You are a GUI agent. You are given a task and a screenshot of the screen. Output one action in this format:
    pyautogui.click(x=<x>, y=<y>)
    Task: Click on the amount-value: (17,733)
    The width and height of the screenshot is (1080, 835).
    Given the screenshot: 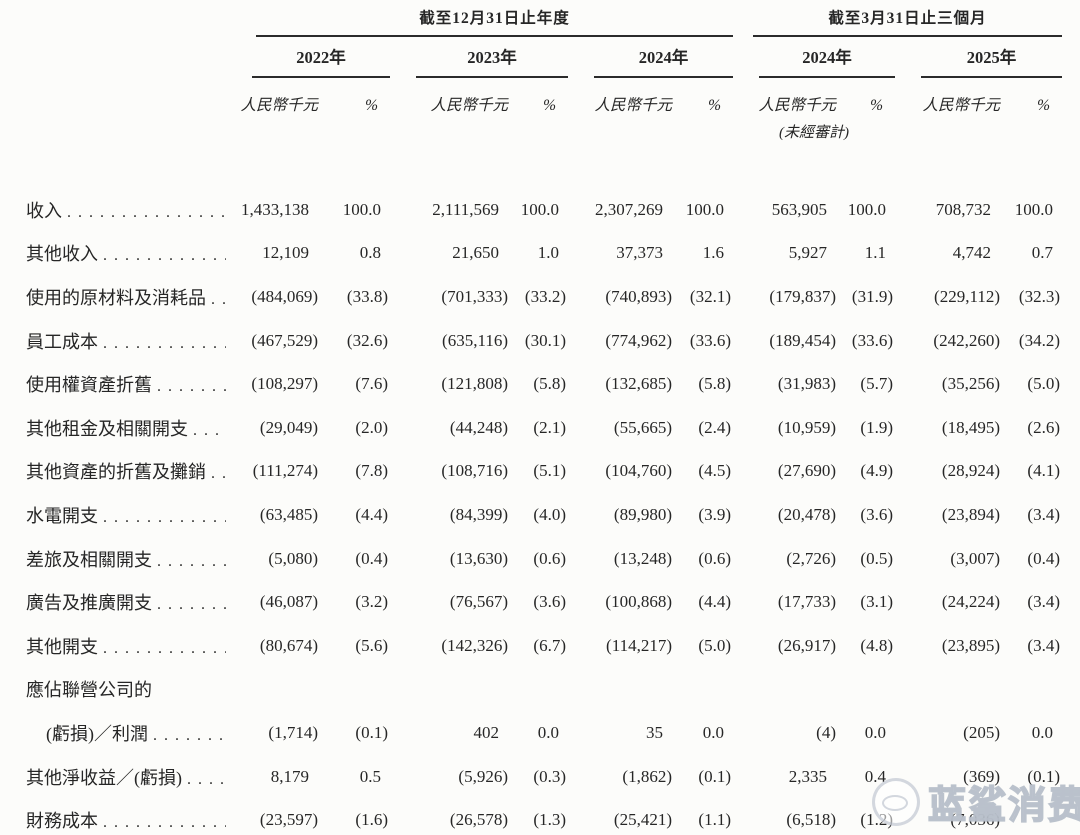 What is the action you would take?
    pyautogui.click(x=806, y=602)
    